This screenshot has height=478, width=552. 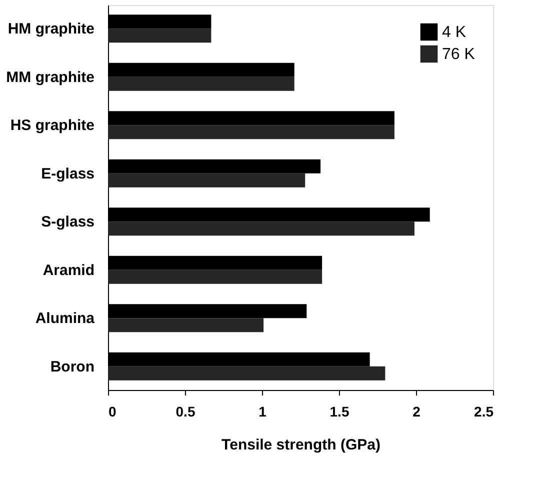 I want to click on y-tick-label: Boron, so click(x=72, y=367).